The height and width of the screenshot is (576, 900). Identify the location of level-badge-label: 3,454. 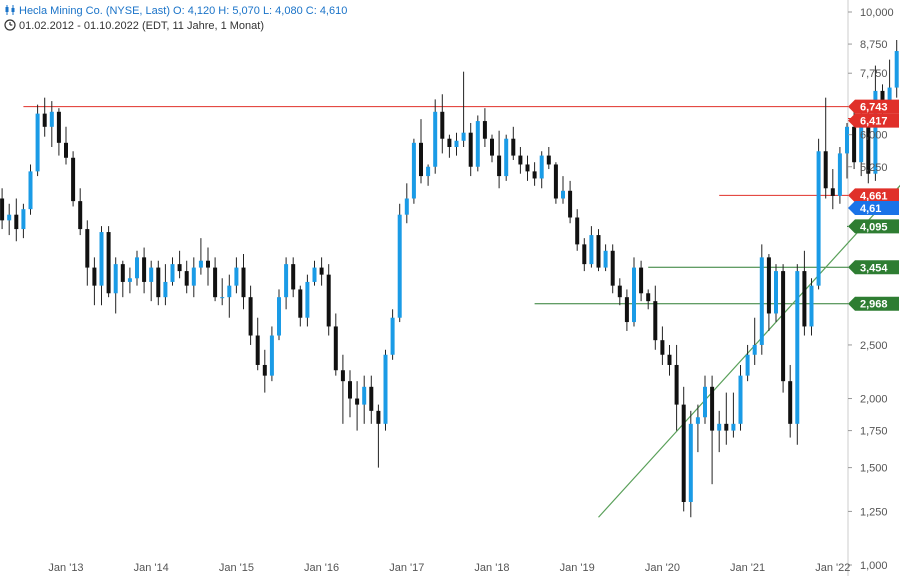
(874, 268).